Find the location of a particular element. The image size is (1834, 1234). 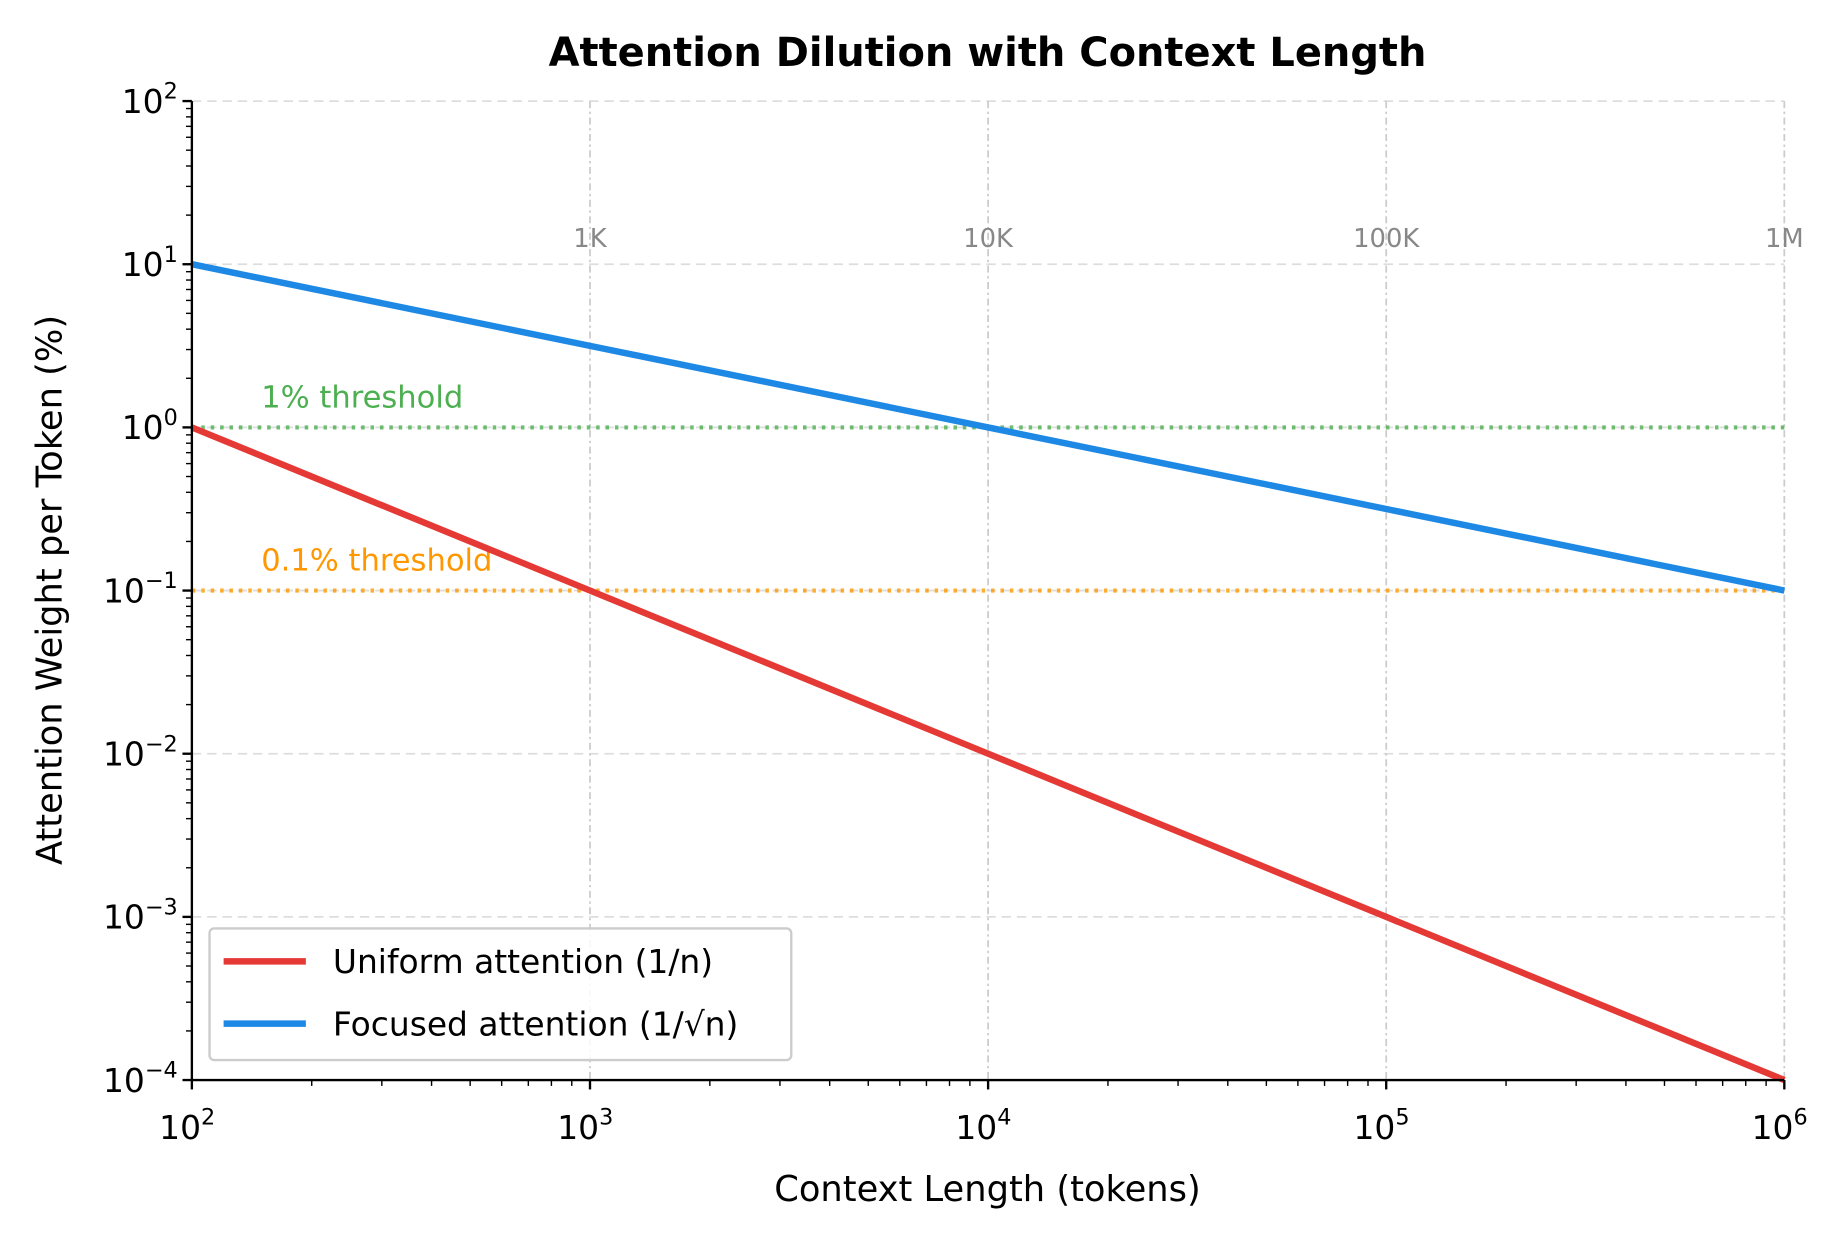

x-tick-label: 10² is located at coordinates (187, 1126).